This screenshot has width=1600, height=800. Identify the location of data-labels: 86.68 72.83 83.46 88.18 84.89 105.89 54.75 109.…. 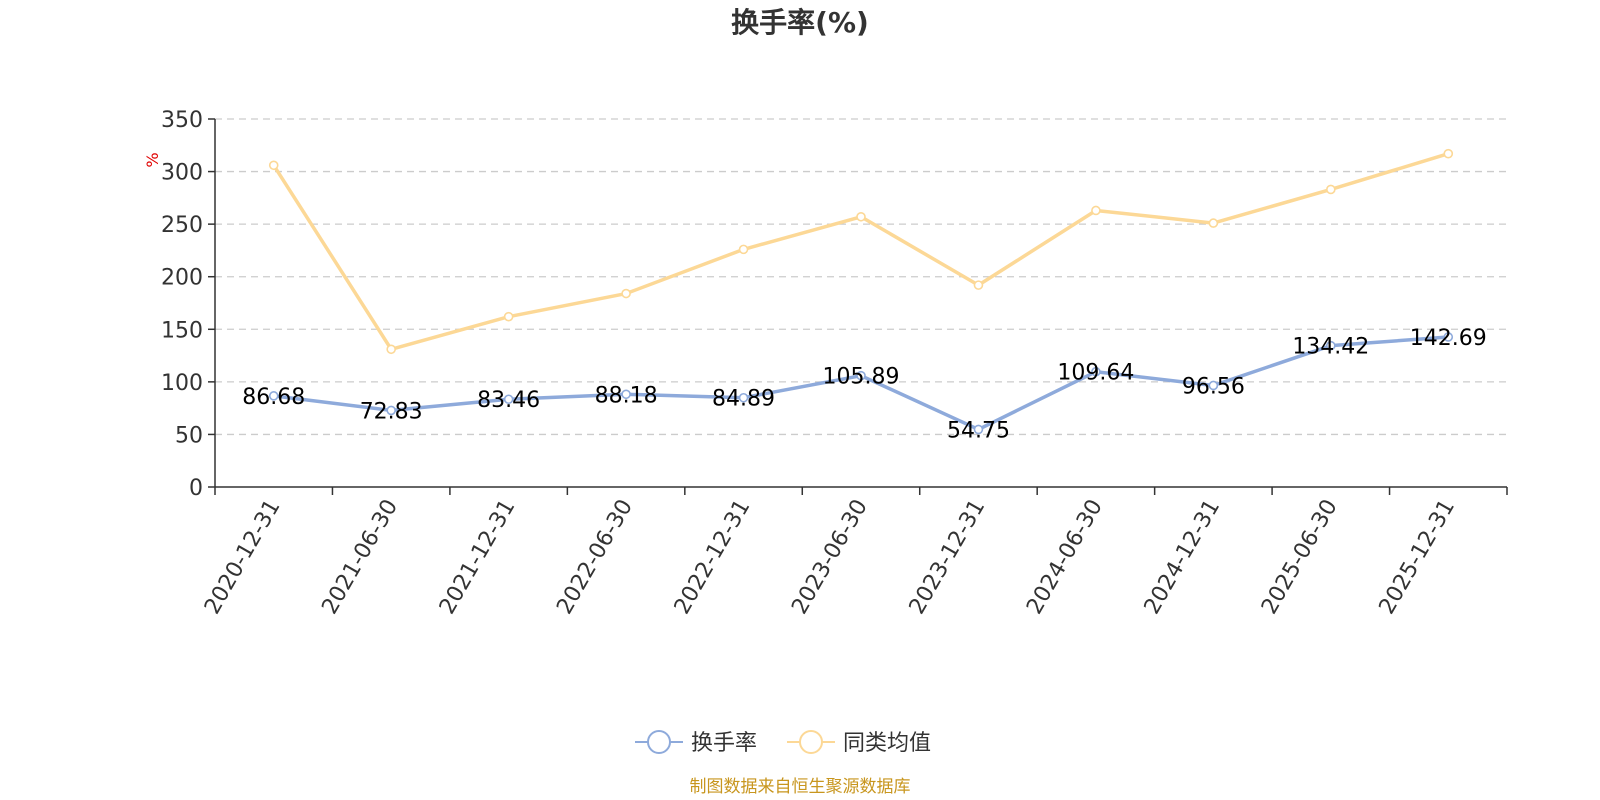
(864, 384).